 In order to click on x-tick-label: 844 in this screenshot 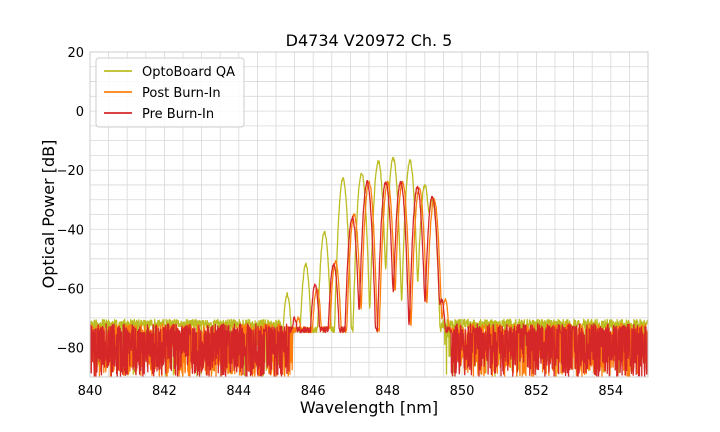, I will do `click(238, 391)`.